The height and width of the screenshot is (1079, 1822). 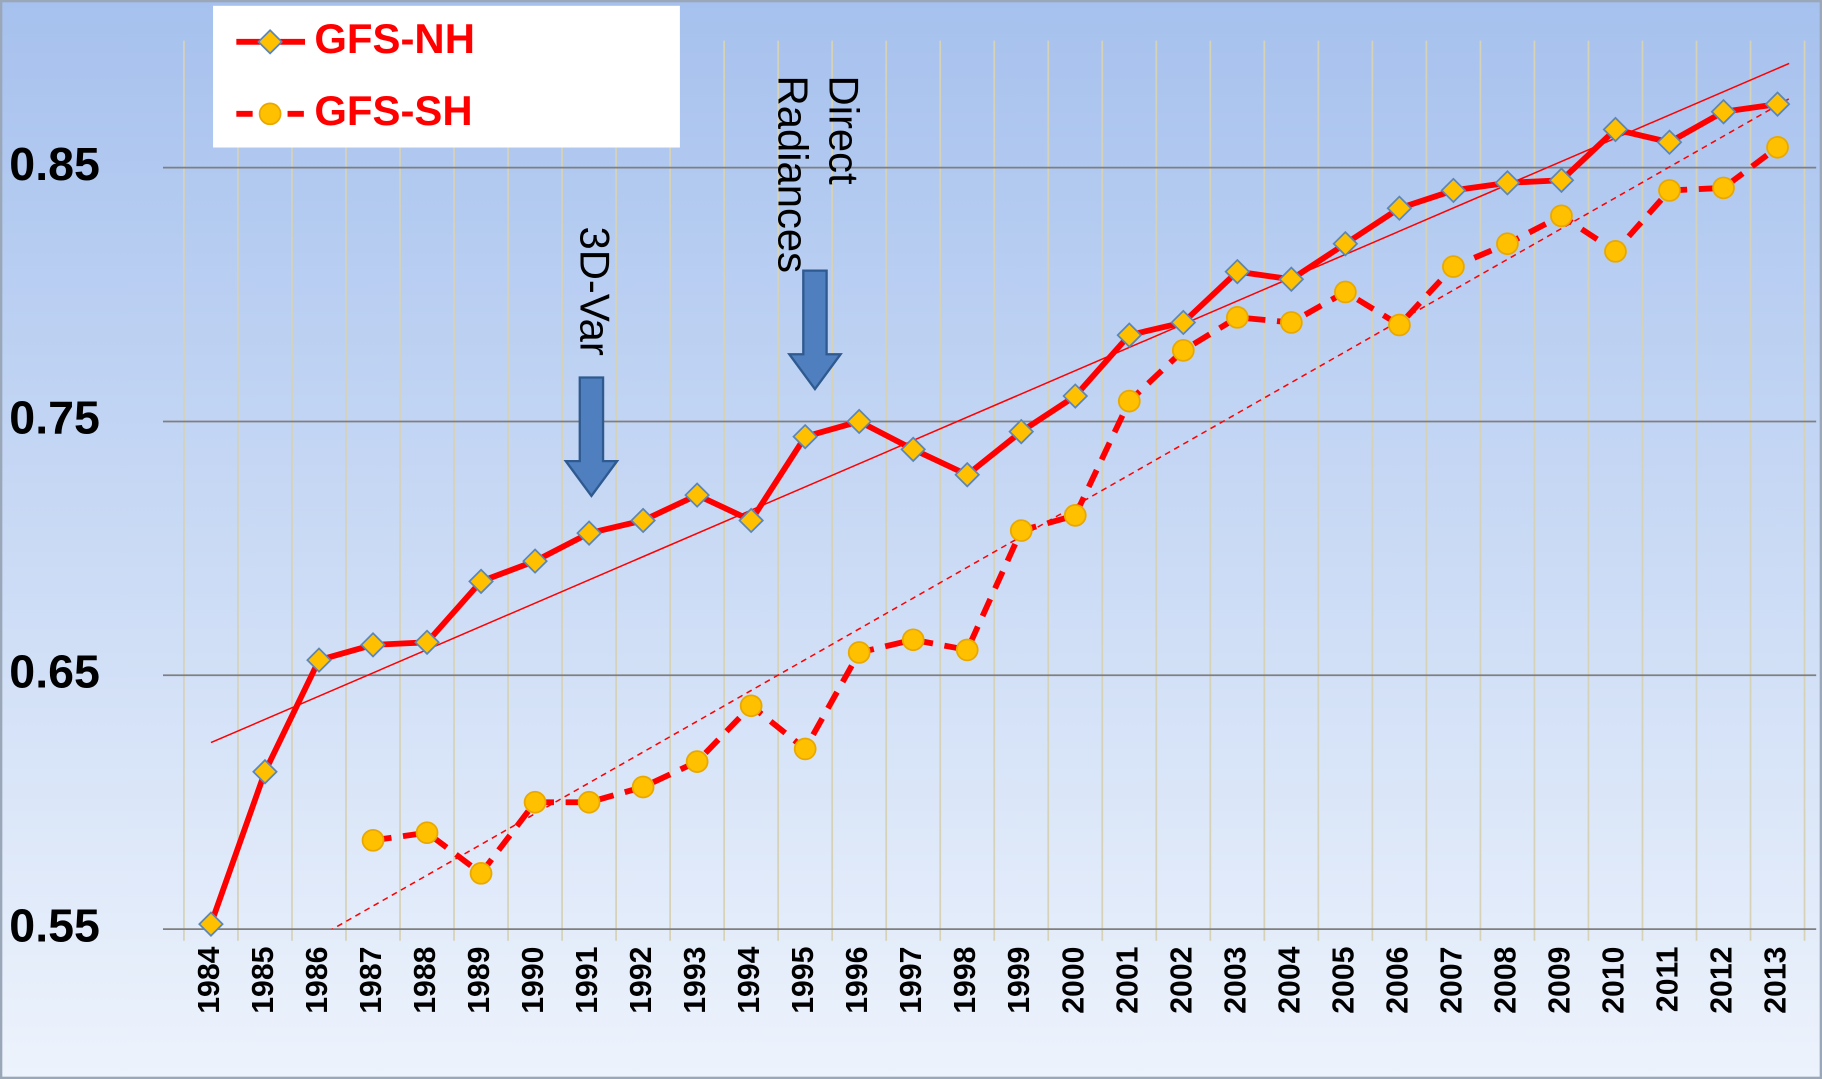 What do you see at coordinates (1073, 980) in the screenshot?
I see `x-tick-label: 2000` at bounding box center [1073, 980].